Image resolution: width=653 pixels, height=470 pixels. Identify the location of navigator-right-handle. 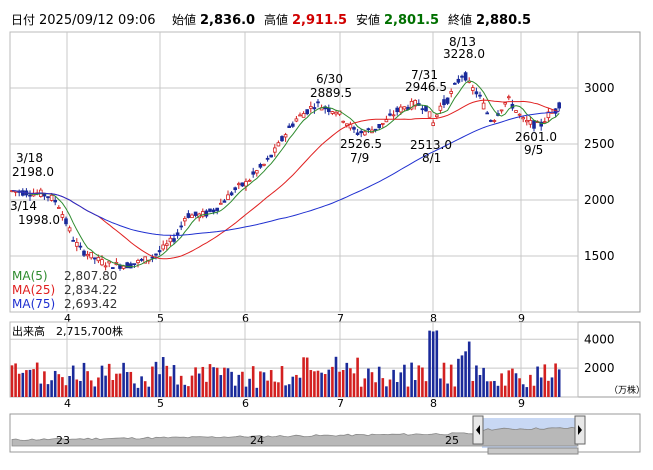
(580, 430).